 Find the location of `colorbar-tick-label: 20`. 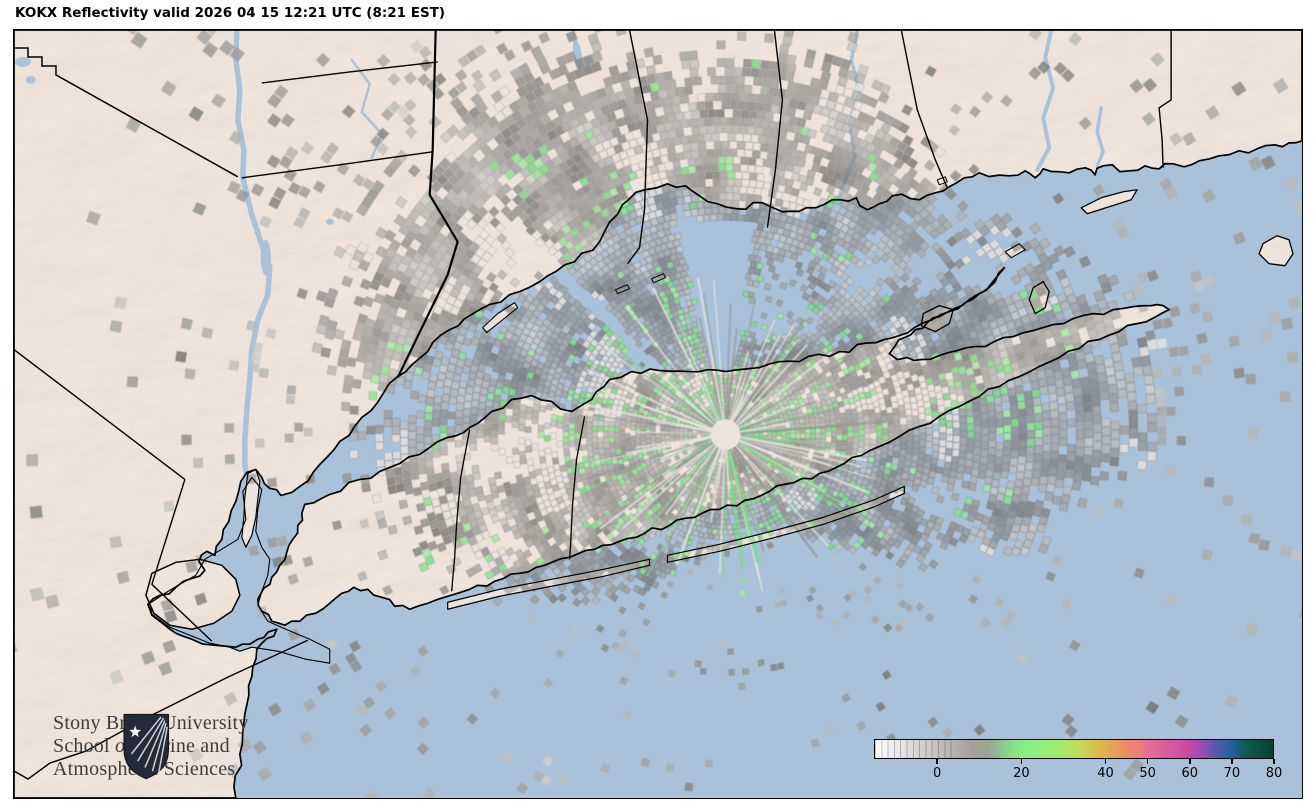

colorbar-tick-label: 20 is located at coordinates (1021, 773).